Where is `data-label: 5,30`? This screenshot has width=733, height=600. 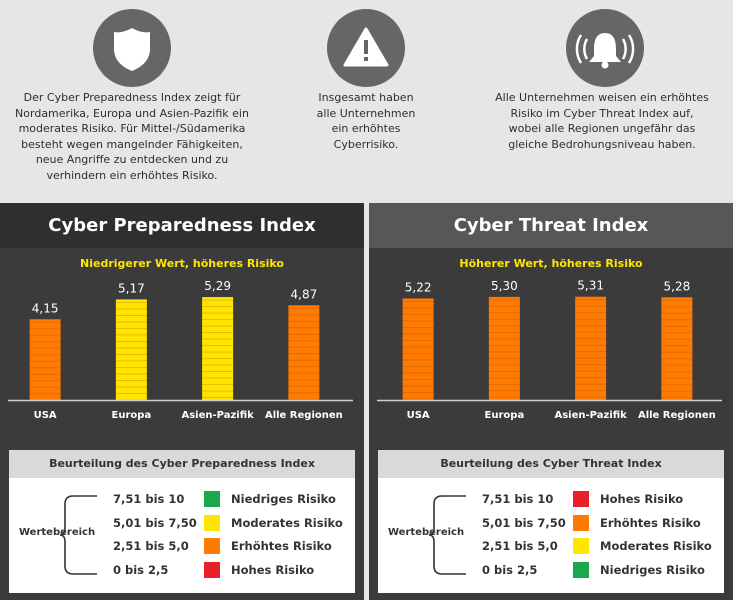
data-label: 5,30 is located at coordinates (504, 286).